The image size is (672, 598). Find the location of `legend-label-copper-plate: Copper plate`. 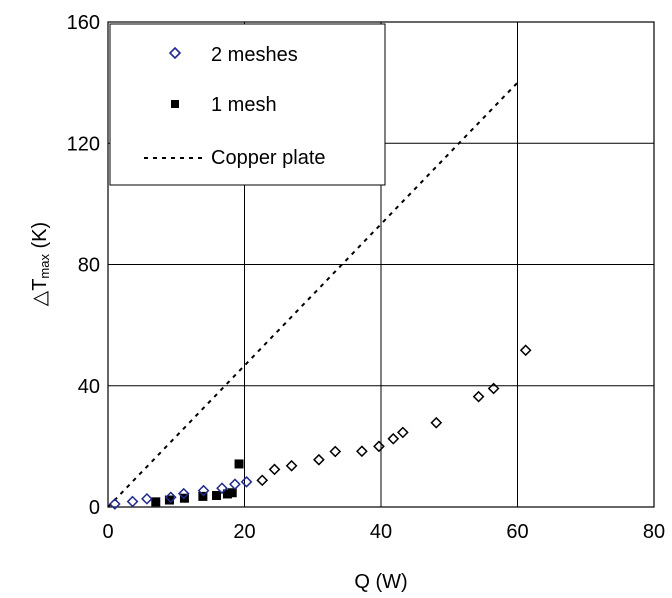

legend-label-copper-plate: Copper plate is located at coordinates (268, 158).